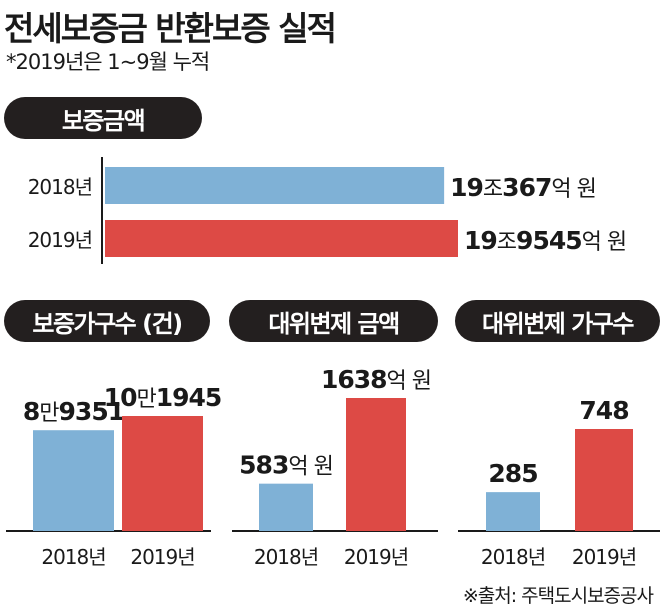 Image resolution: width=661 pixels, height=611 pixels. Describe the element at coordinates (281, 238) in the screenshot. I see `amount-bar-2019년` at that location.